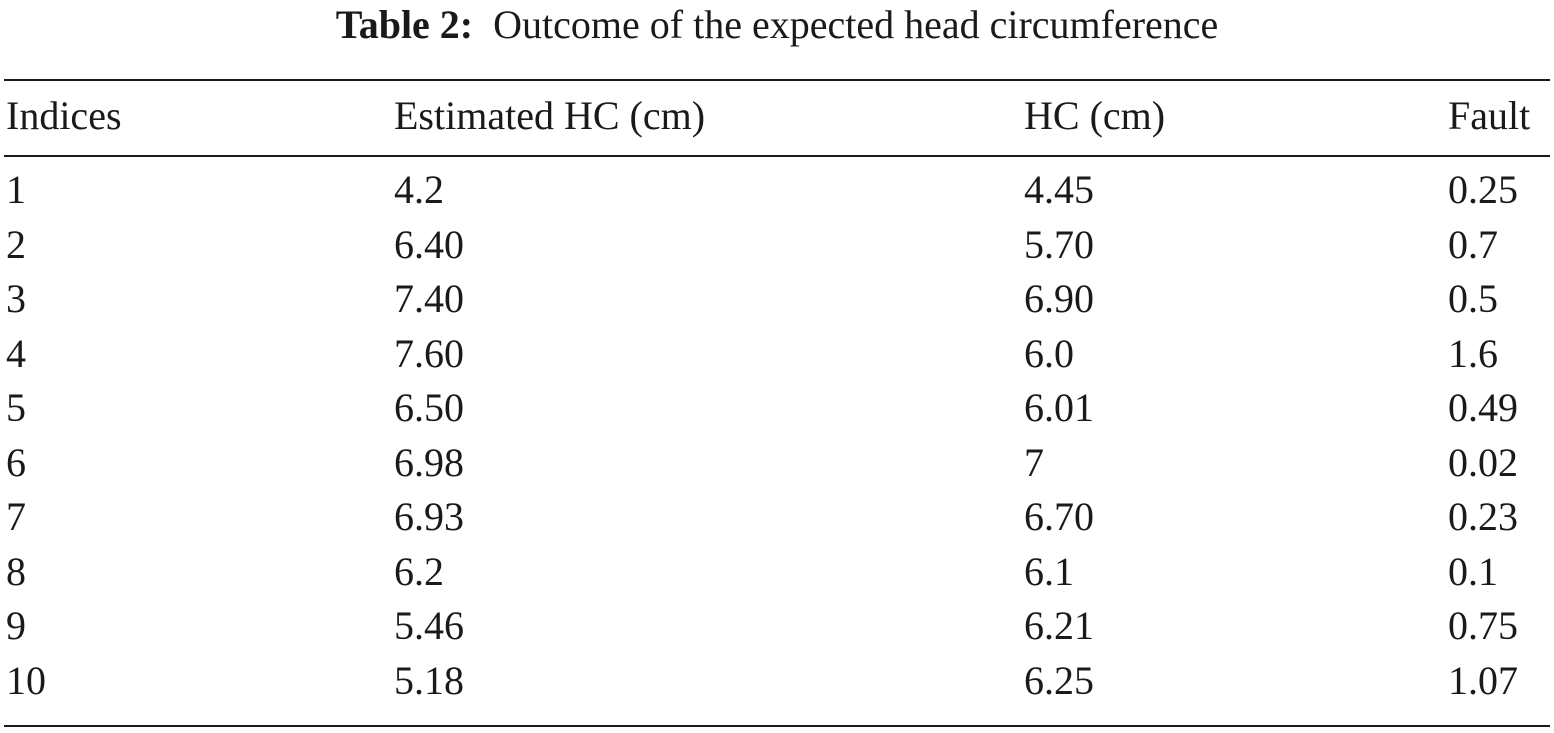  What do you see at coordinates (777, 726) in the screenshot?
I see `table-bottom-rule` at bounding box center [777, 726].